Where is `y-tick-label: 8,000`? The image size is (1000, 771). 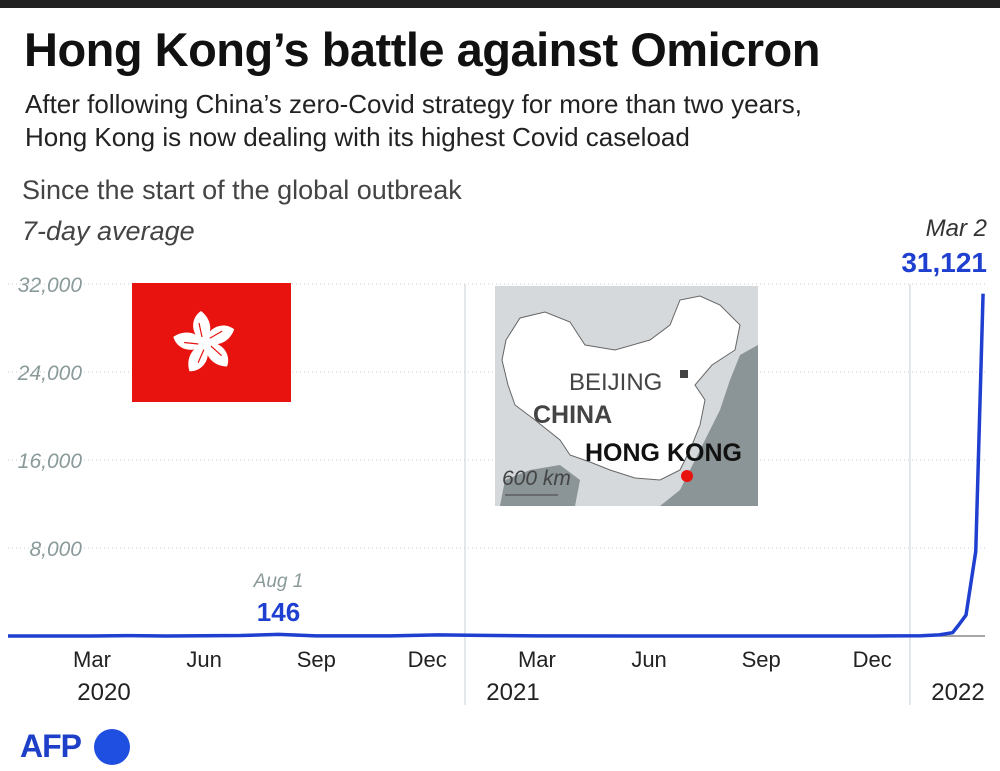
y-tick-label: 8,000 is located at coordinates (55, 549).